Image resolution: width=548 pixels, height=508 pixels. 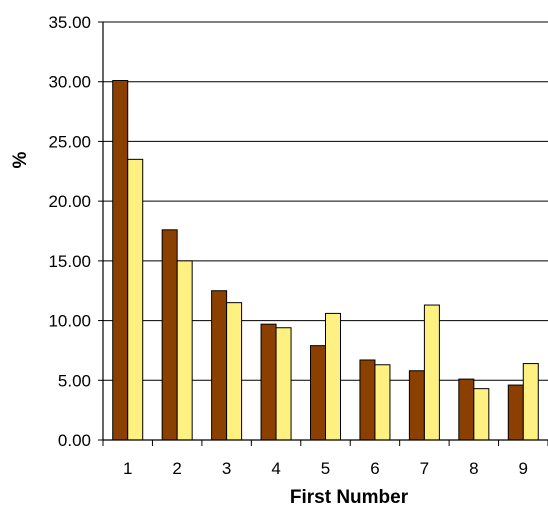 What do you see at coordinates (69, 22) in the screenshot?
I see `y-tick-label: 35.00` at bounding box center [69, 22].